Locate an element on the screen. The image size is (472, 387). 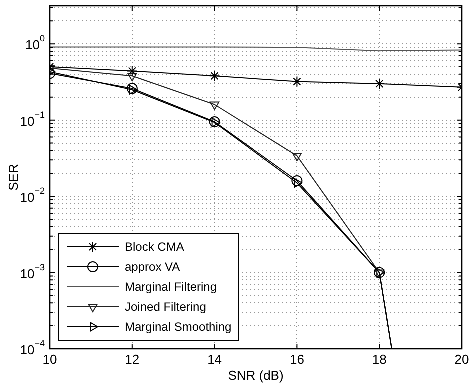
legend-label: Joined Filtering is located at coordinates (165, 307).